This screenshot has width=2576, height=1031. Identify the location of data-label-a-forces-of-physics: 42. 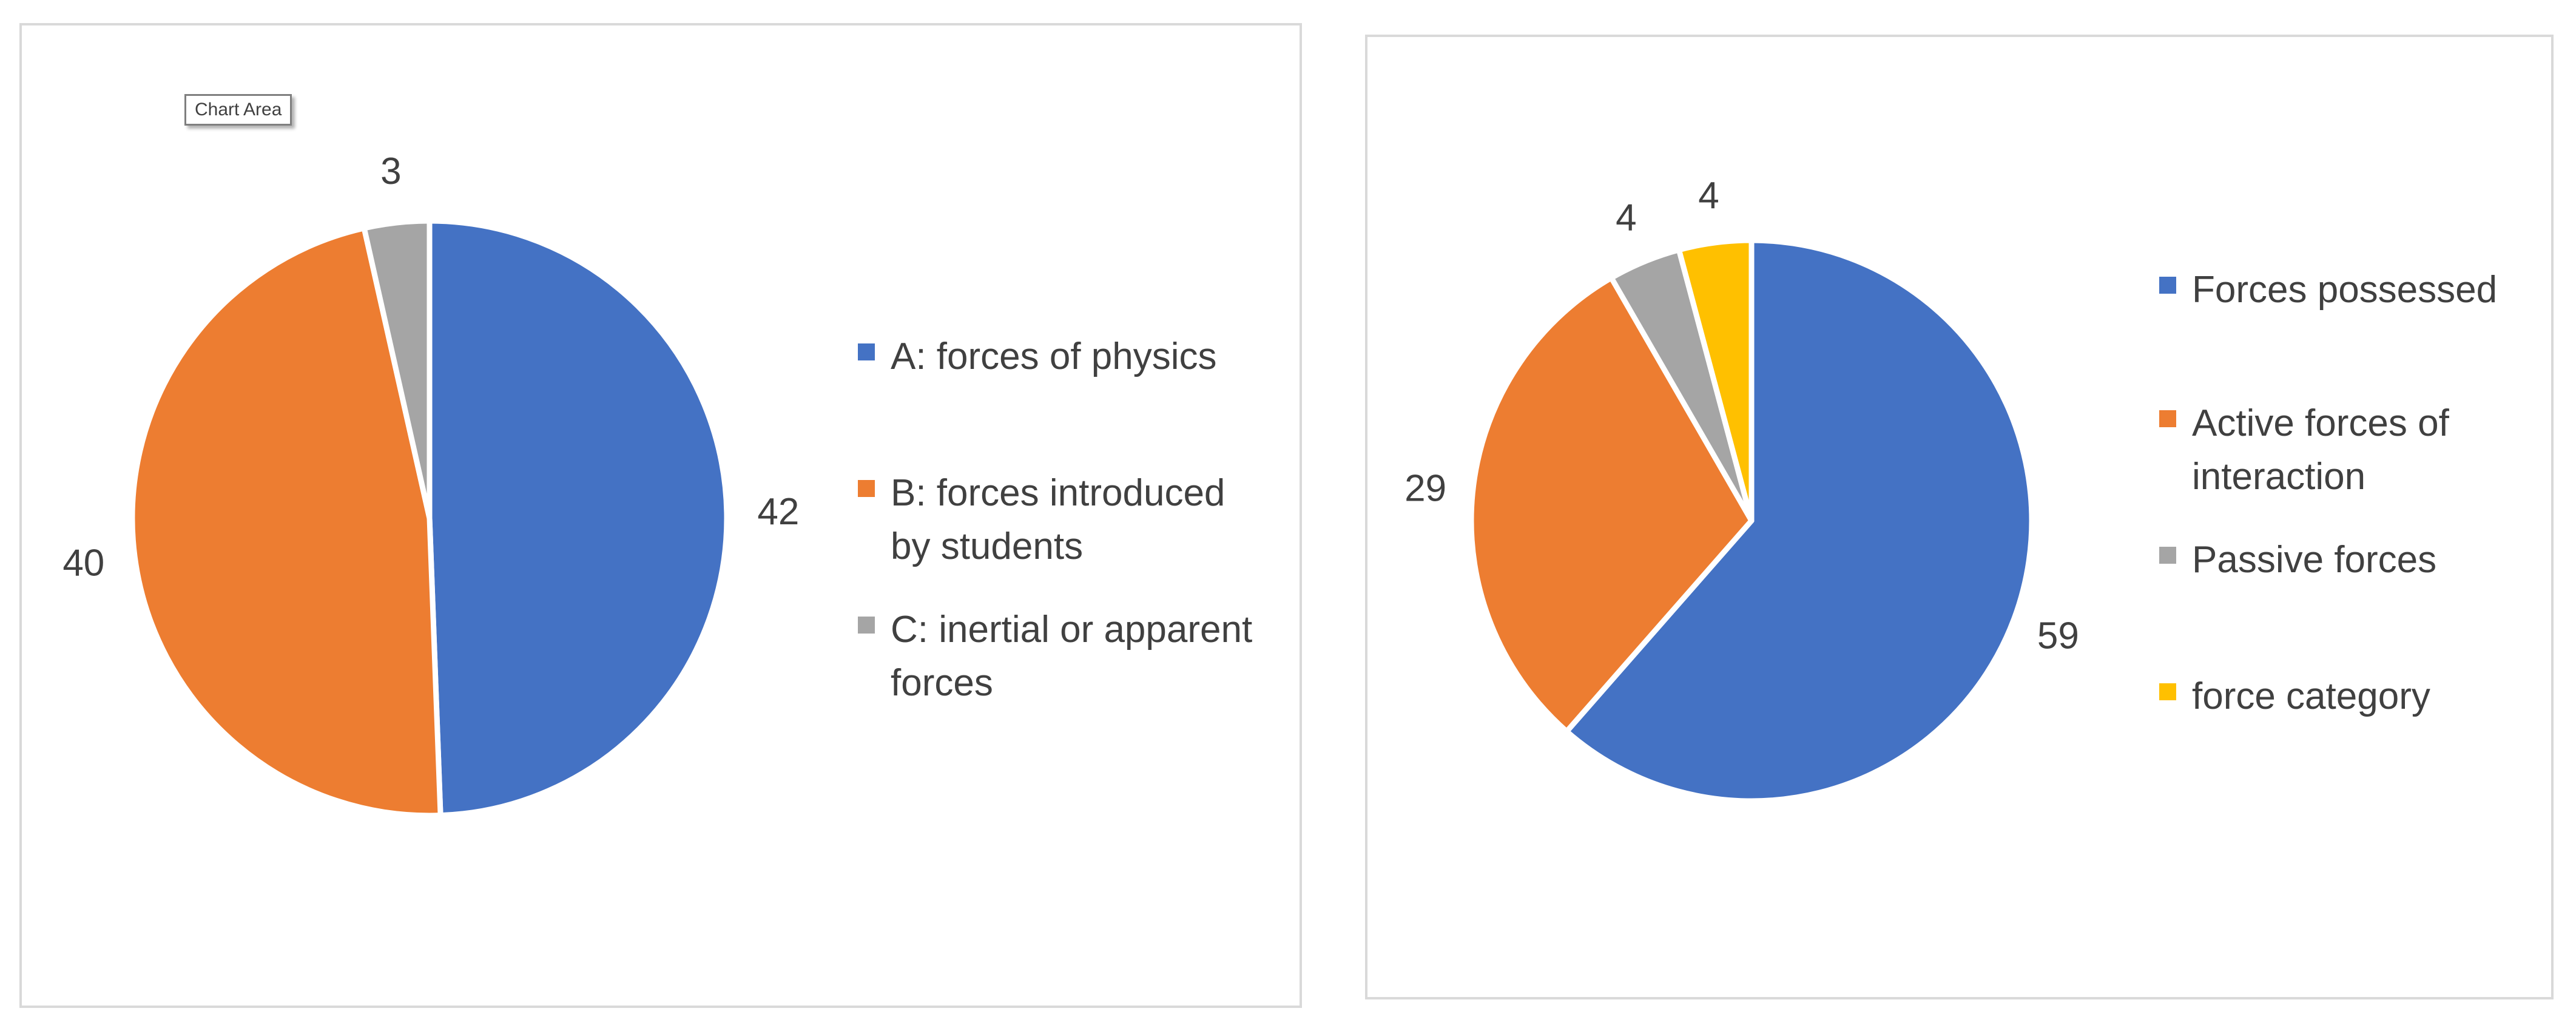
(778, 512).